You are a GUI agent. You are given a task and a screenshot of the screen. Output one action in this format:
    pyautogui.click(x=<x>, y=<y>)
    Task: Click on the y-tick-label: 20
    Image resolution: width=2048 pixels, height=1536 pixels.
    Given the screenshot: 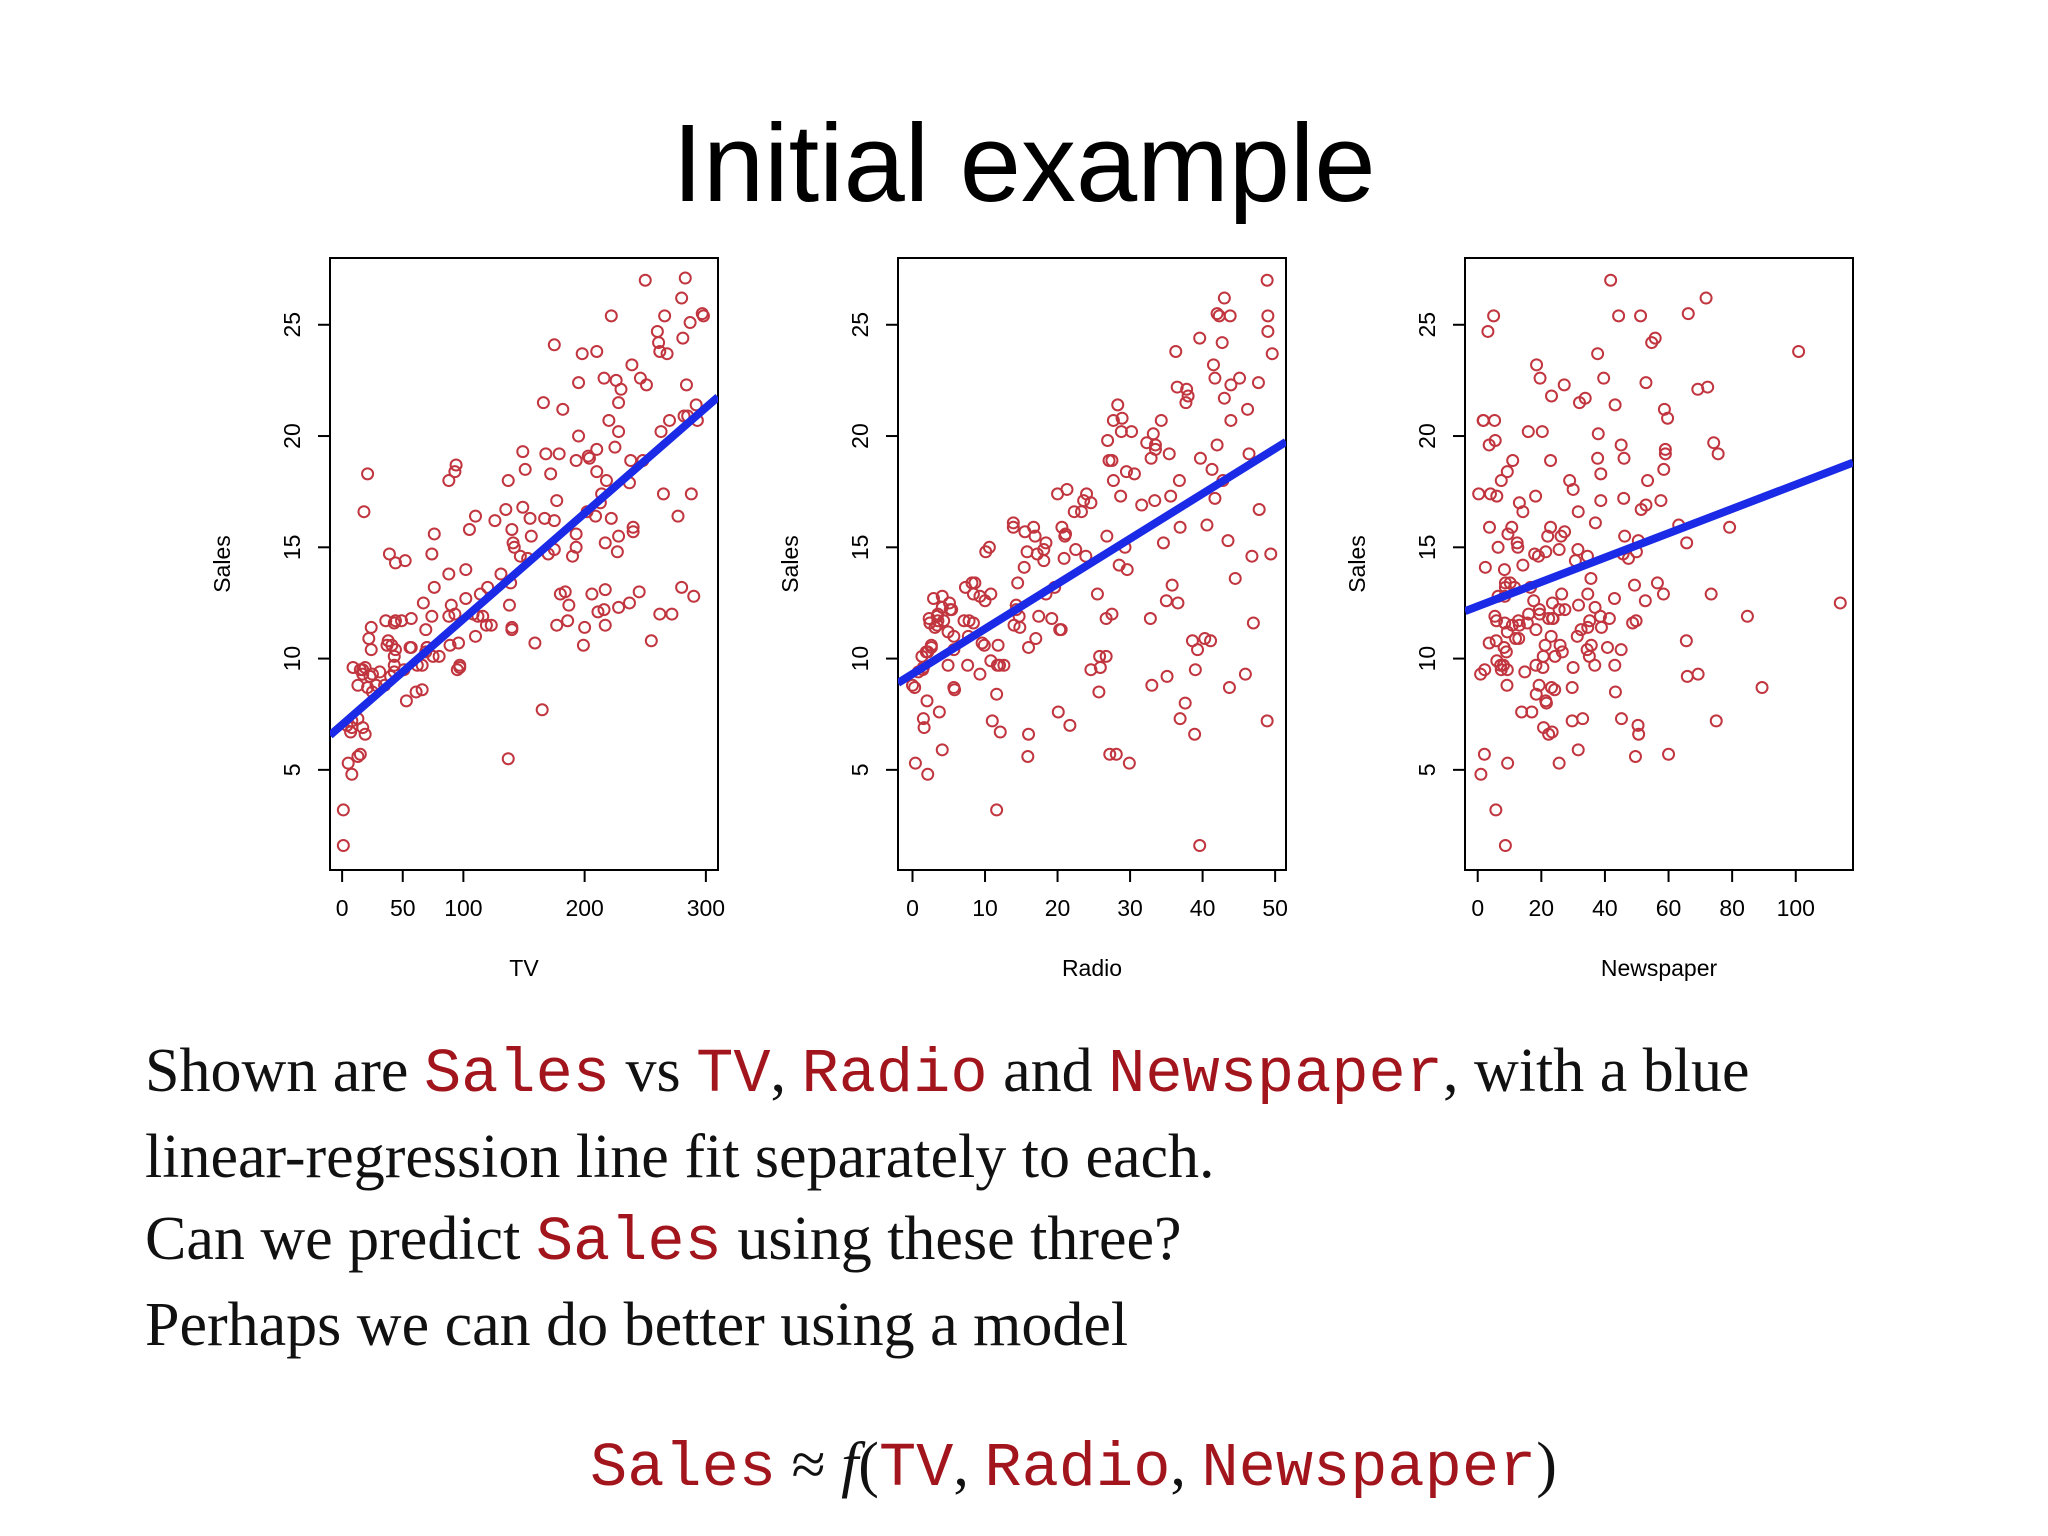 What is the action you would take?
    pyautogui.click(x=1427, y=436)
    